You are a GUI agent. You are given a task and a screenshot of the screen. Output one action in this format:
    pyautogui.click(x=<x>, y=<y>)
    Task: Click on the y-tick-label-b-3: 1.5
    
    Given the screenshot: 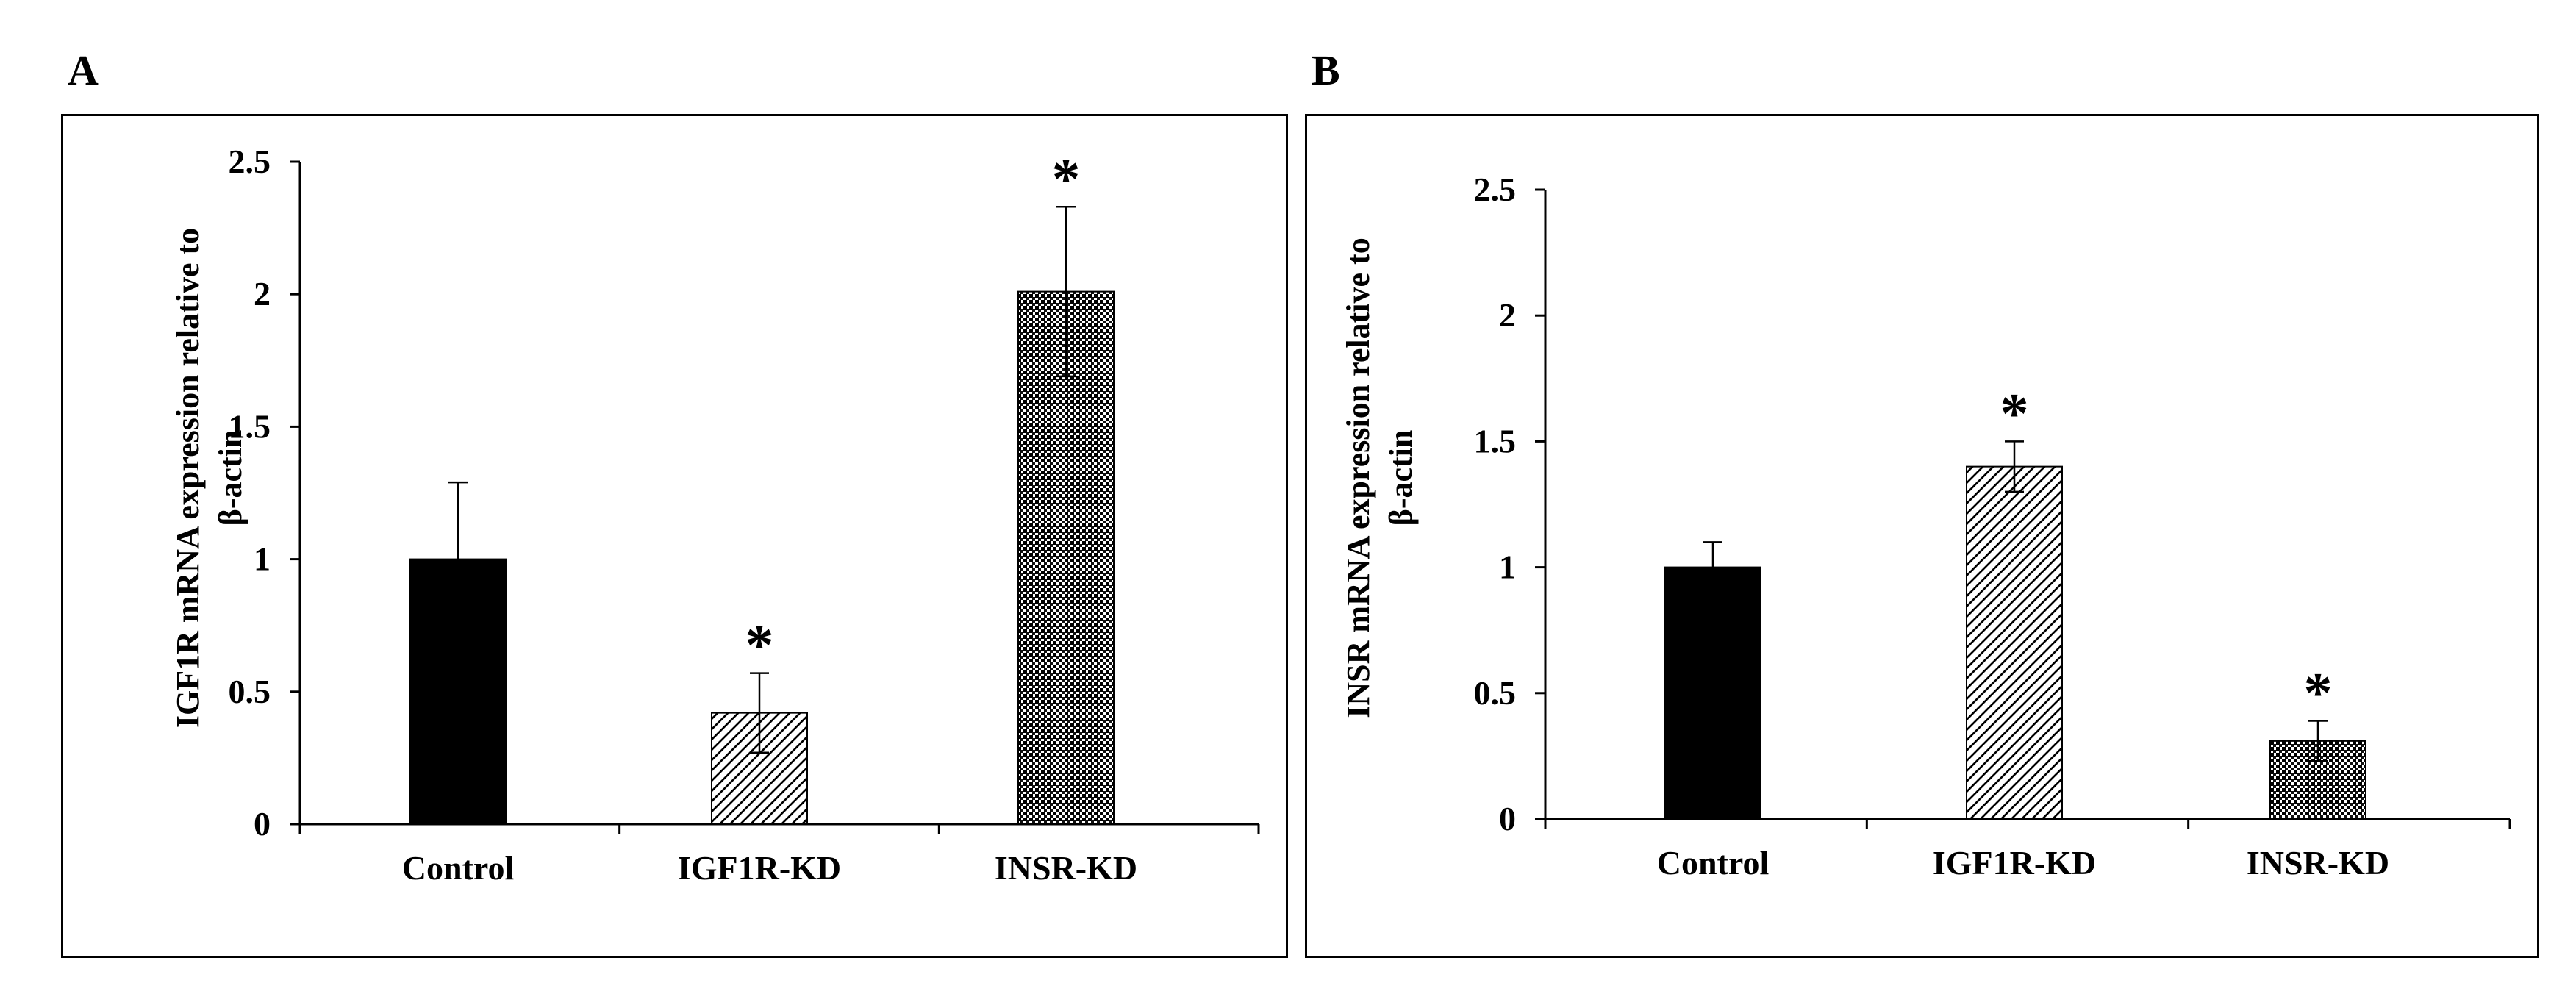 What is the action you would take?
    pyautogui.click(x=1495, y=441)
    